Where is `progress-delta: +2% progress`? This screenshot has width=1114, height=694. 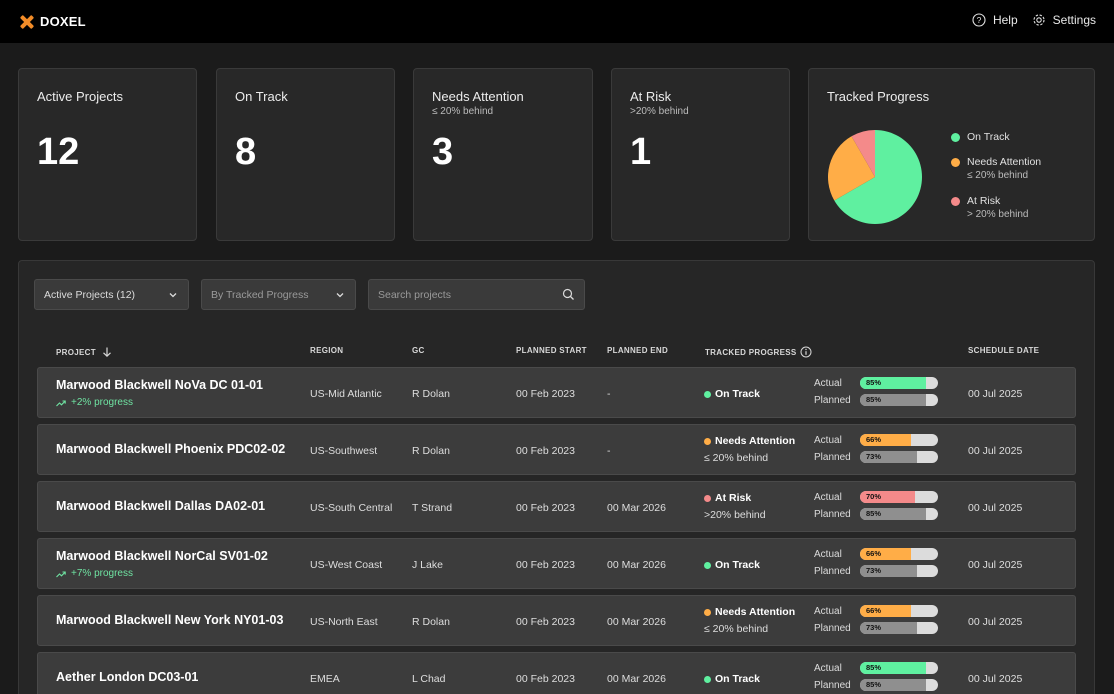
progress-delta: +2% progress is located at coordinates (94, 402).